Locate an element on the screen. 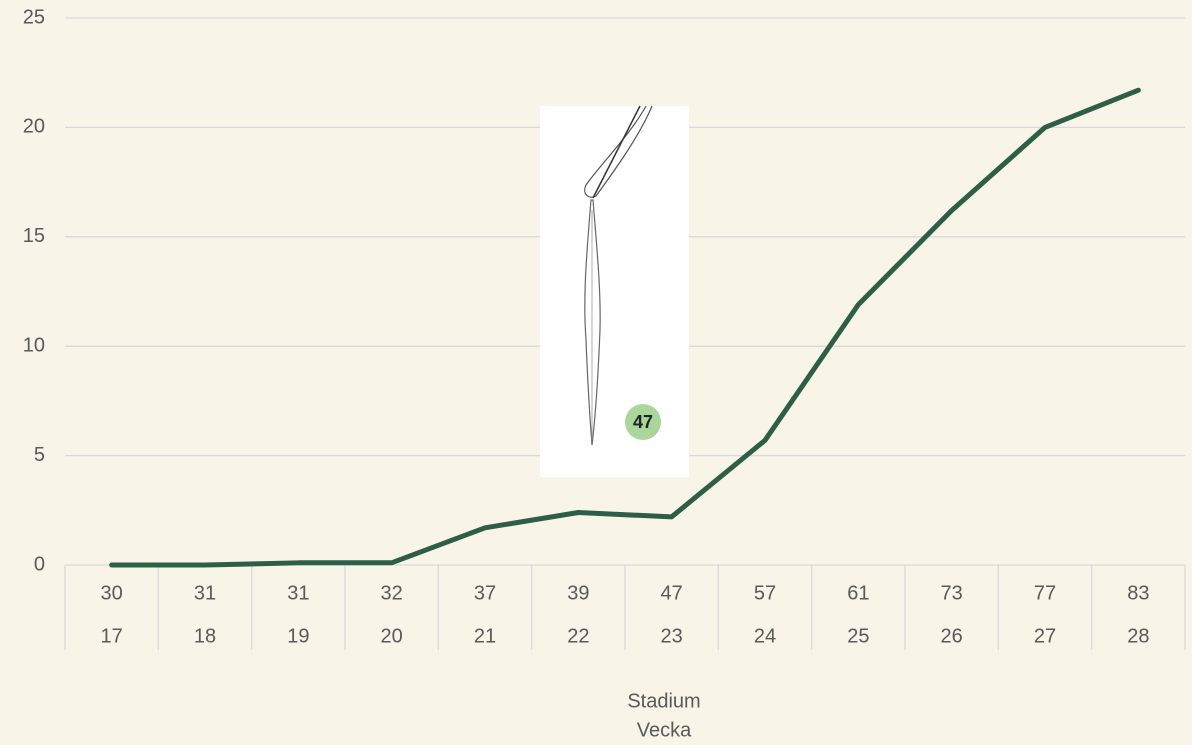 The image size is (1192, 745). sketch-leaf is located at coordinates (618, 151).